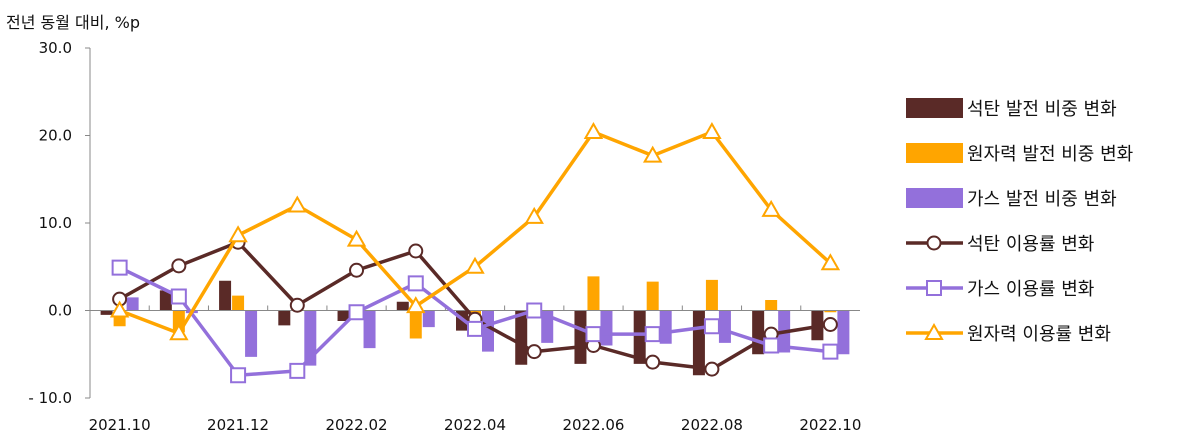  What do you see at coordinates (1042, 109) in the screenshot?
I see `legend-label: 석탄 발전 비중 변화` at bounding box center [1042, 109].